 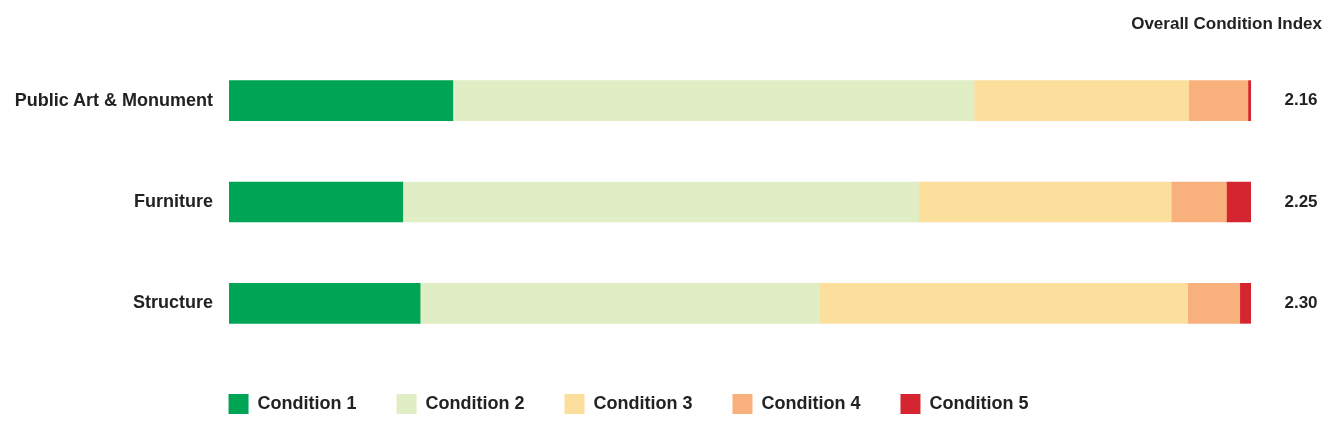 What do you see at coordinates (643, 402) in the screenshot?
I see `legend-label: Condition 3` at bounding box center [643, 402].